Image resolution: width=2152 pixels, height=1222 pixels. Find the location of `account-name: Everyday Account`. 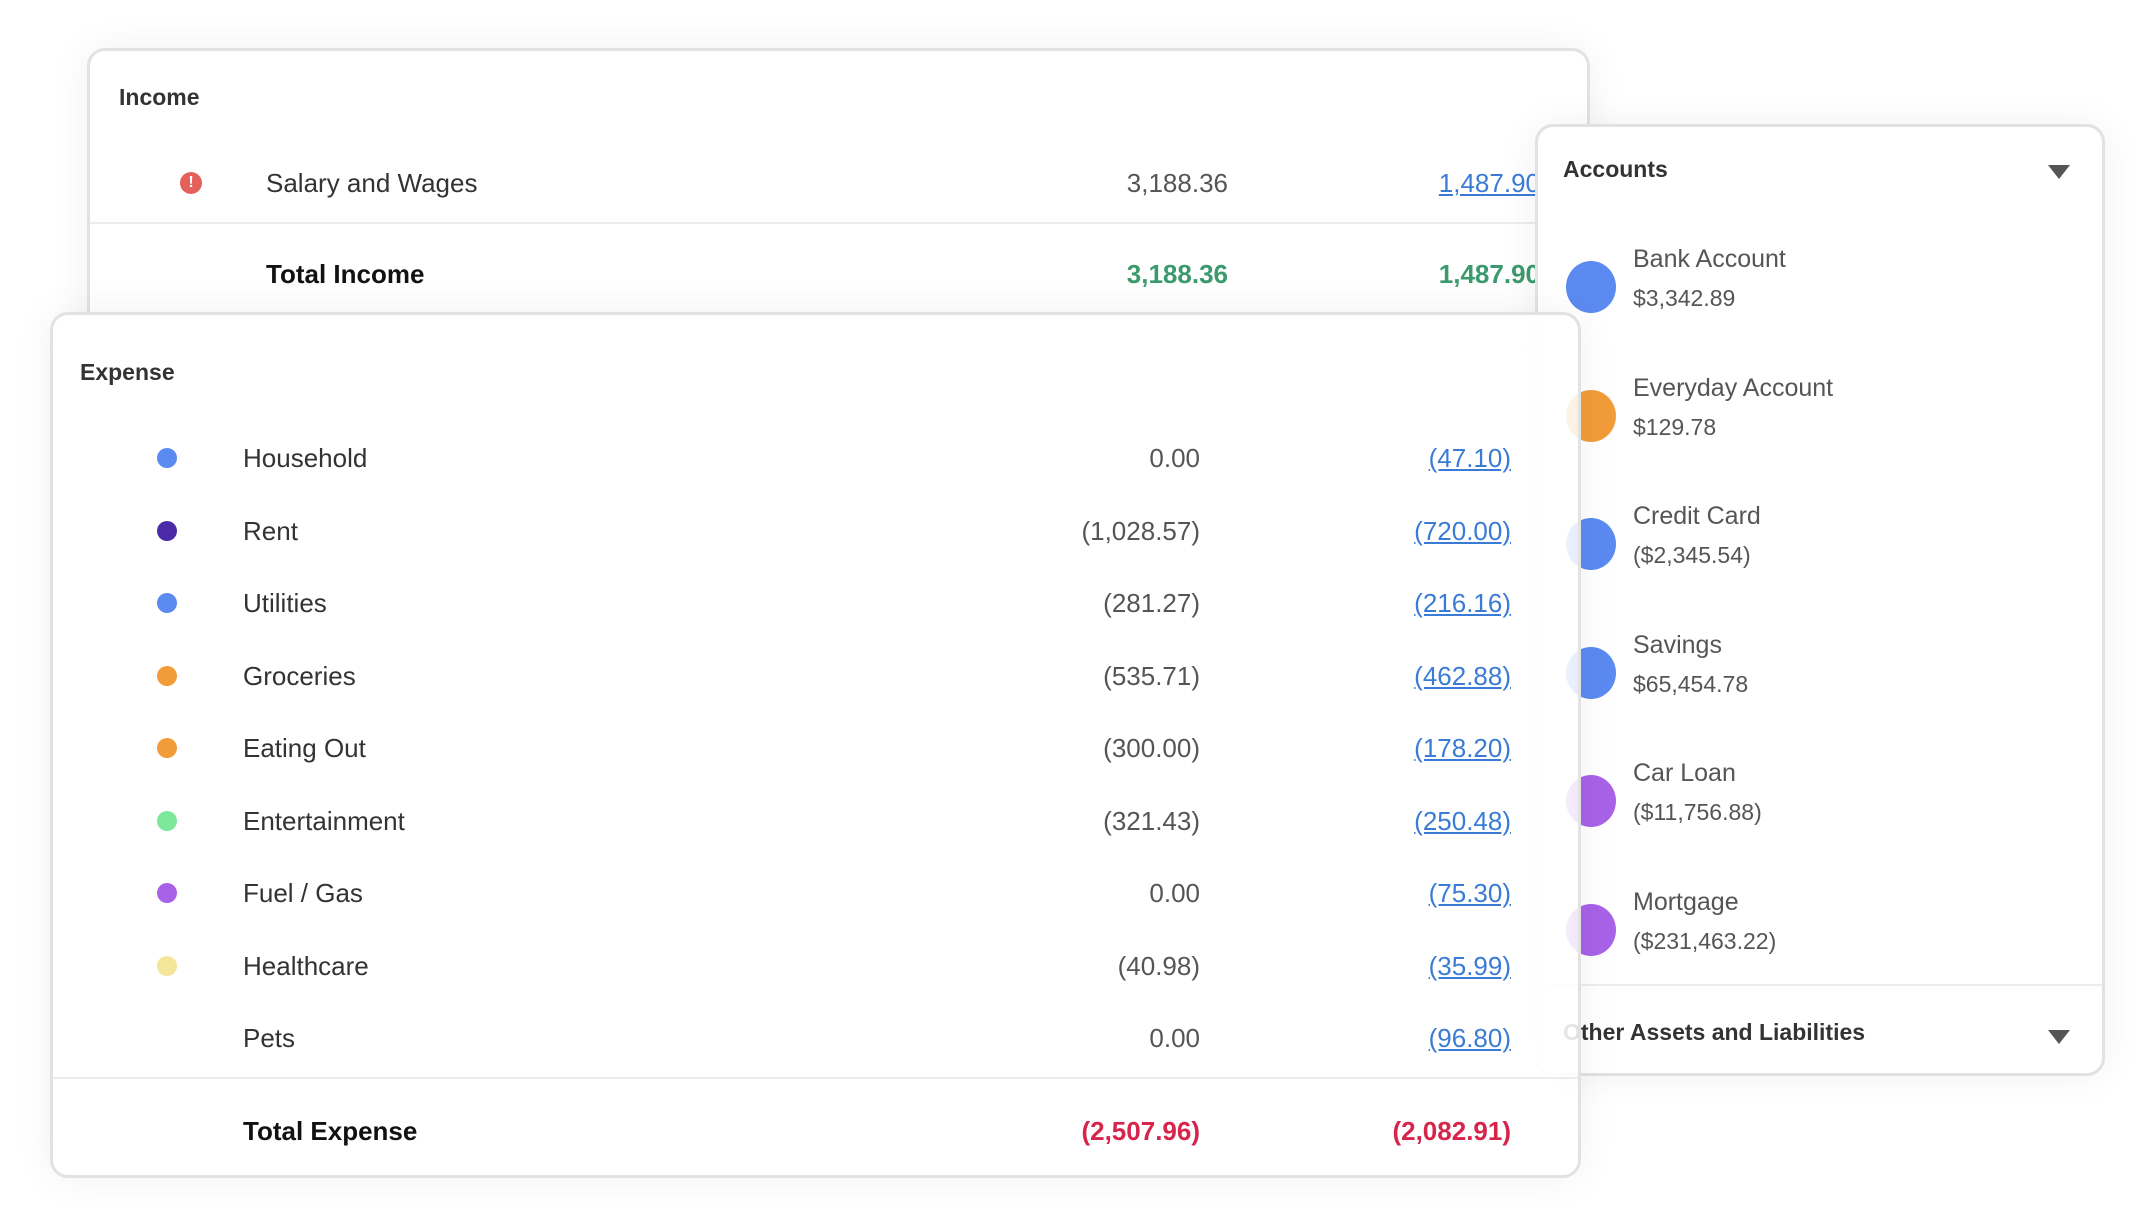

account-name: Everyday Account is located at coordinates (1733, 387).